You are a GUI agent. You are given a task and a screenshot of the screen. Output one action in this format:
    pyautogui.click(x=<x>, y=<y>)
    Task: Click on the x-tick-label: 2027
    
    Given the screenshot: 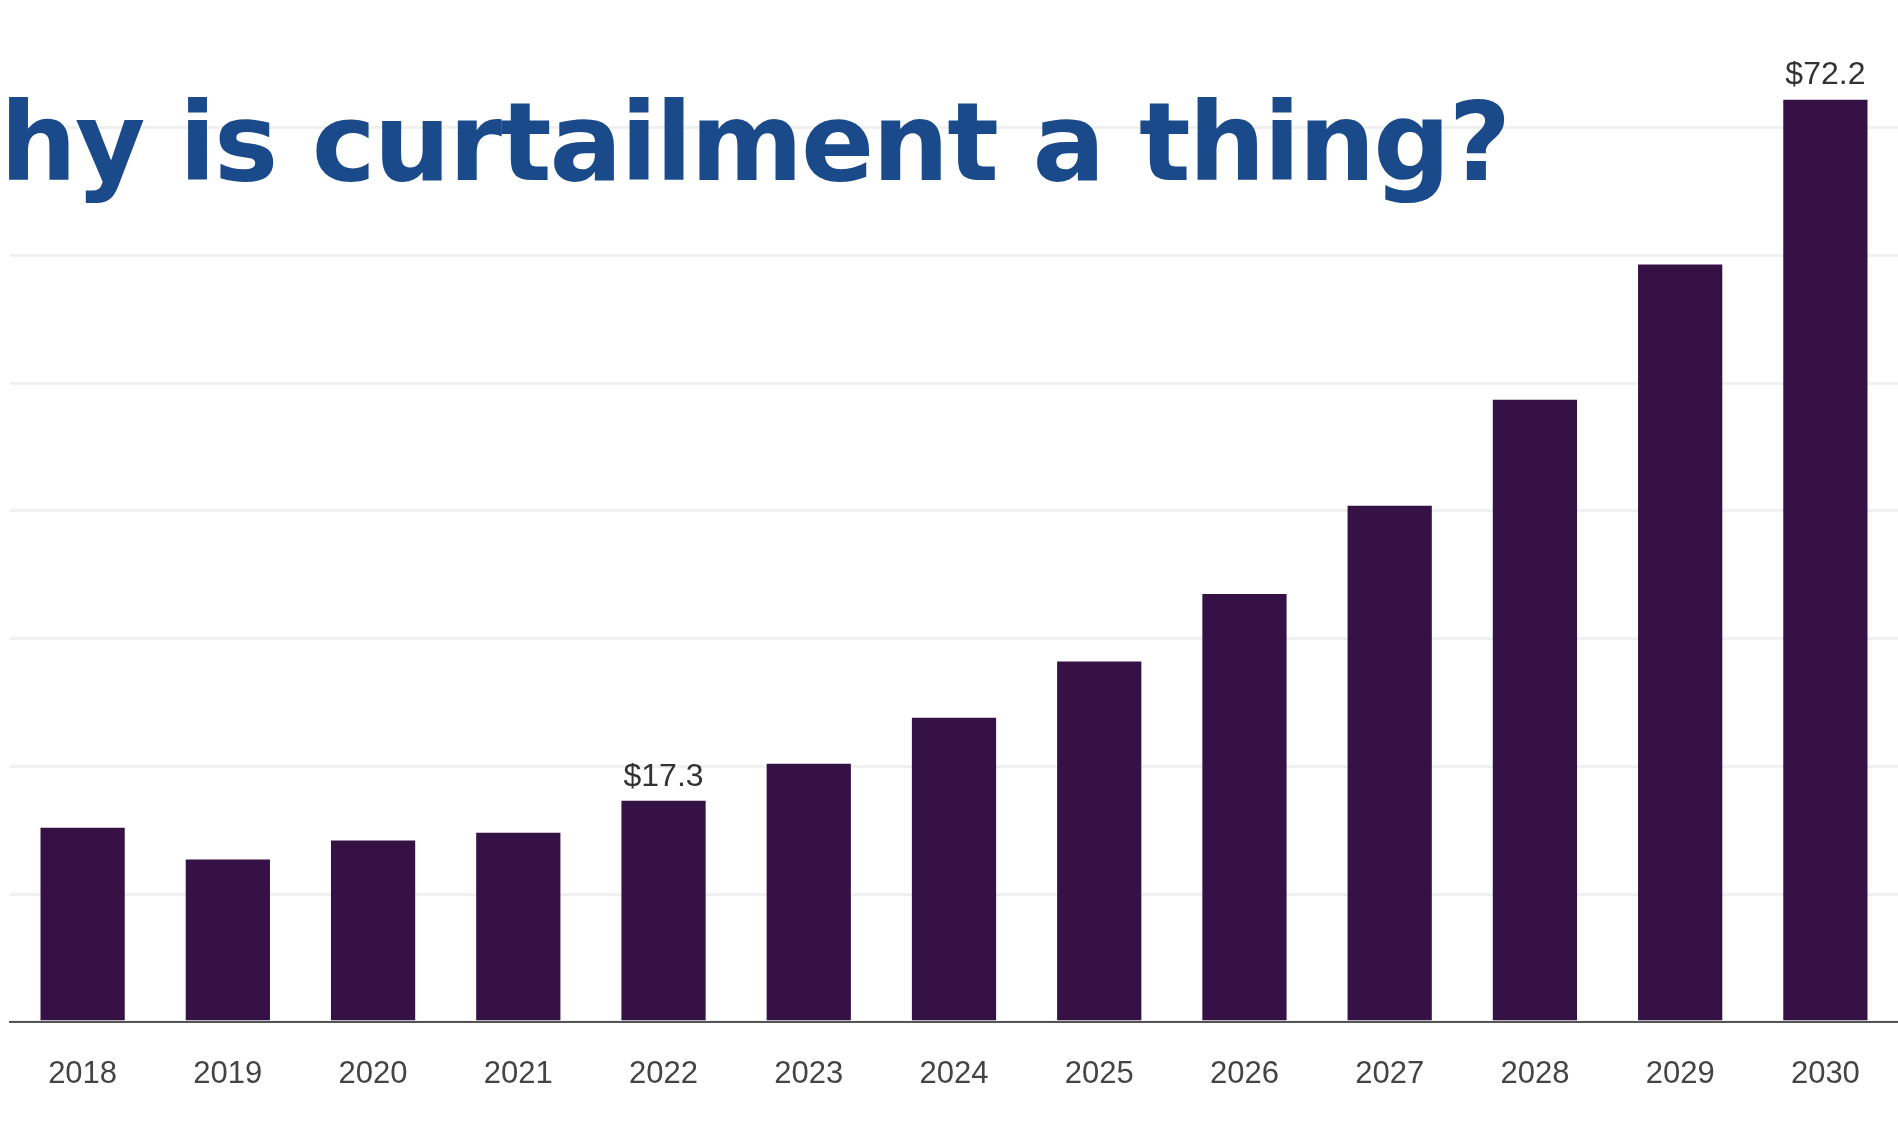 What is the action you would take?
    pyautogui.click(x=1390, y=1072)
    